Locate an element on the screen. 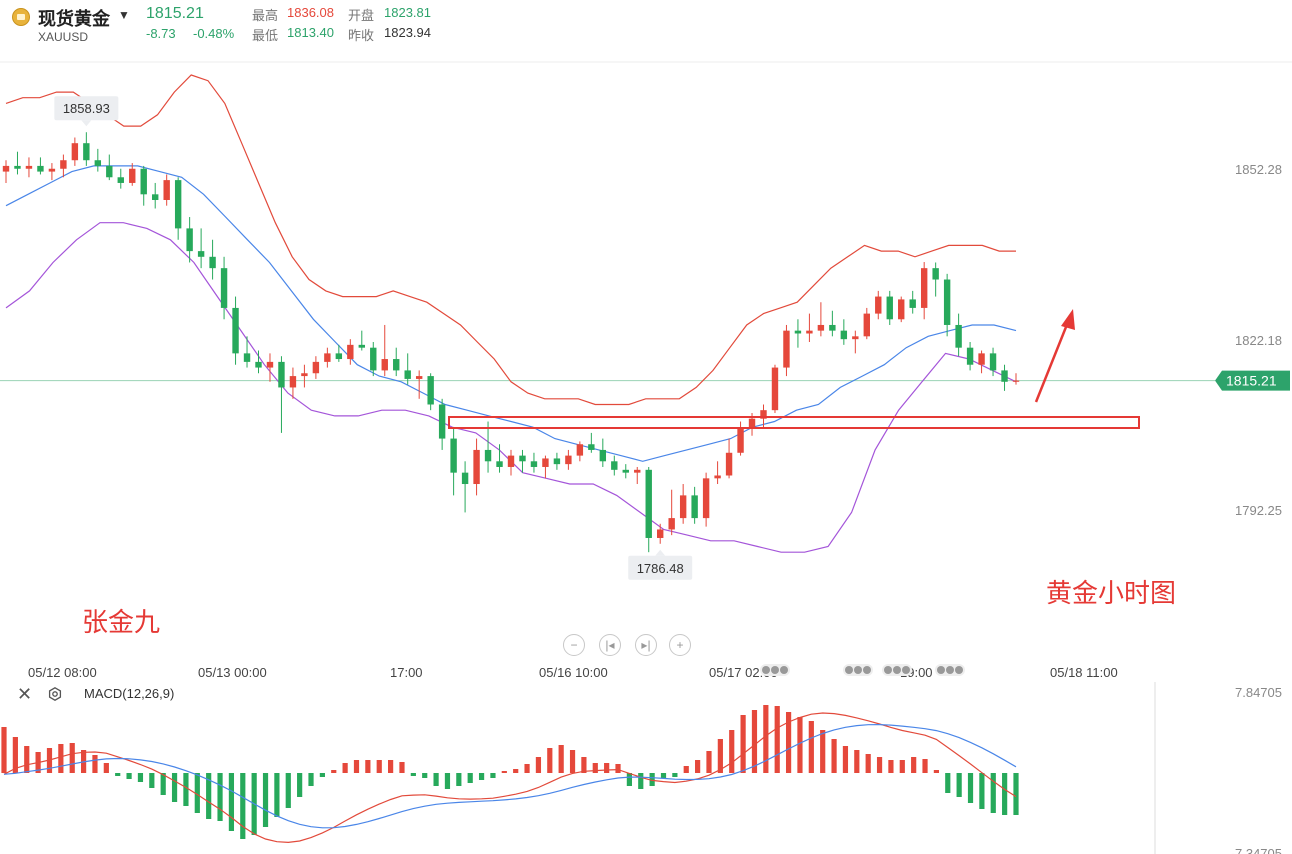  high-label: 最高 is located at coordinates (265, 15).